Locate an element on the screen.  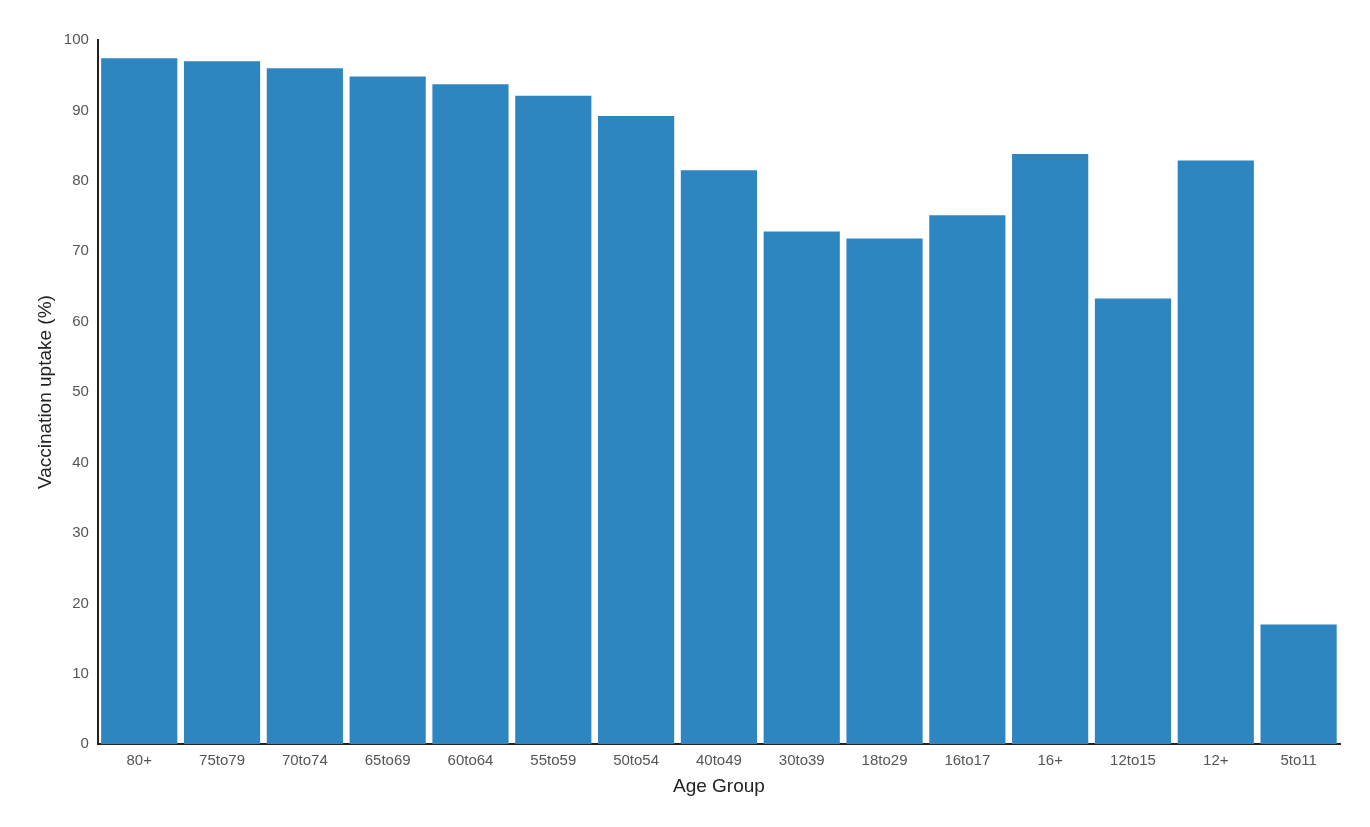
x-tick-label: 16+ is located at coordinates (1050, 760).